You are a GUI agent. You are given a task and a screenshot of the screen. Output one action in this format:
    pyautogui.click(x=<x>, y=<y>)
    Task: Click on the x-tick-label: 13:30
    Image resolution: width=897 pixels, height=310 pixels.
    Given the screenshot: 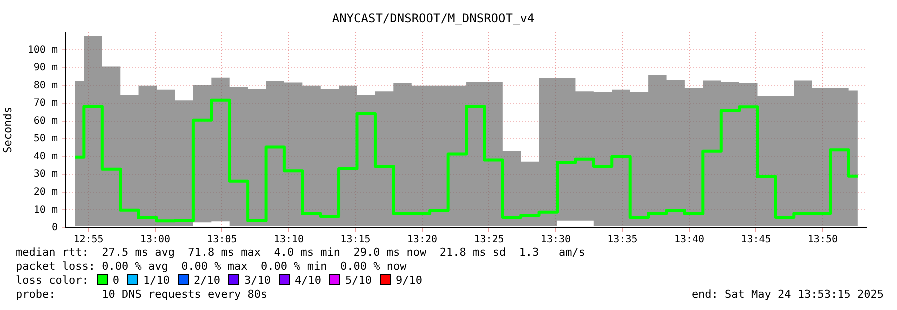 What is the action you would take?
    pyautogui.click(x=556, y=240)
    